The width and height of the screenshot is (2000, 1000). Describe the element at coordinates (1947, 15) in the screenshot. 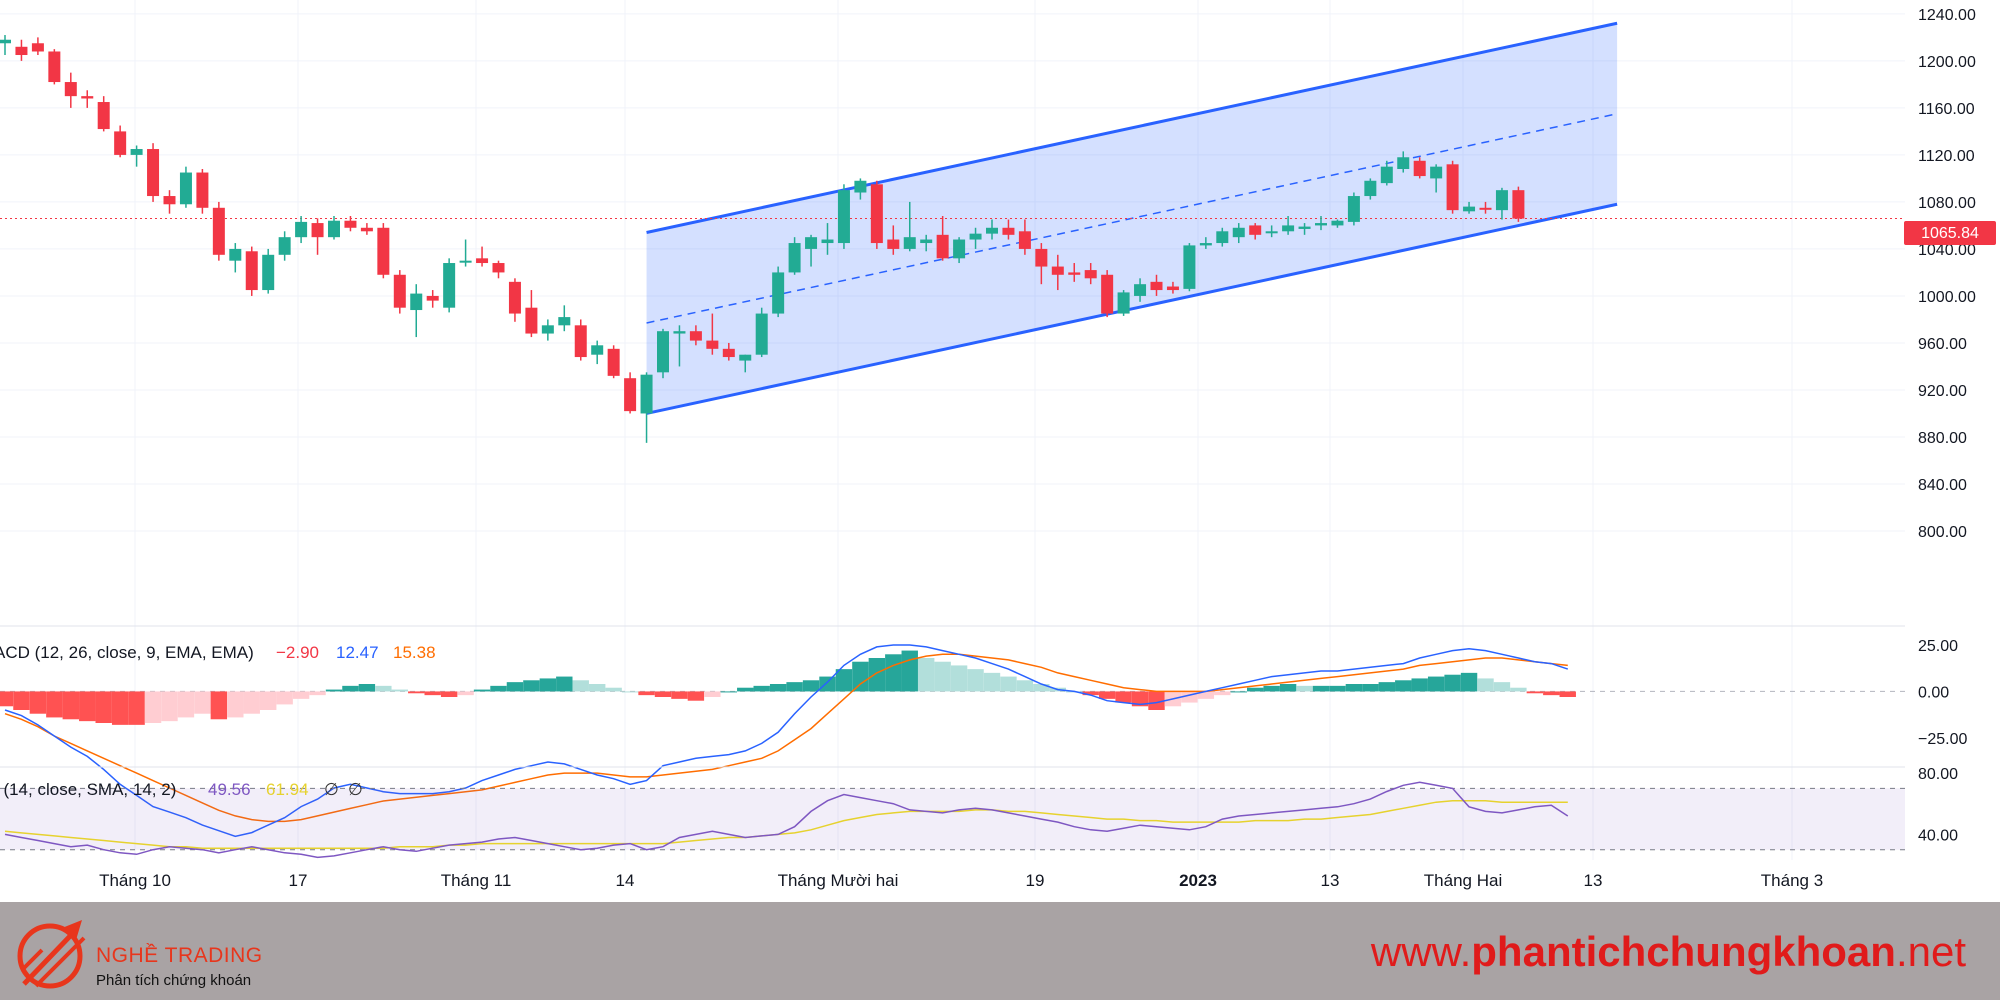

I see `price-tick-label: 1240.00` at that location.